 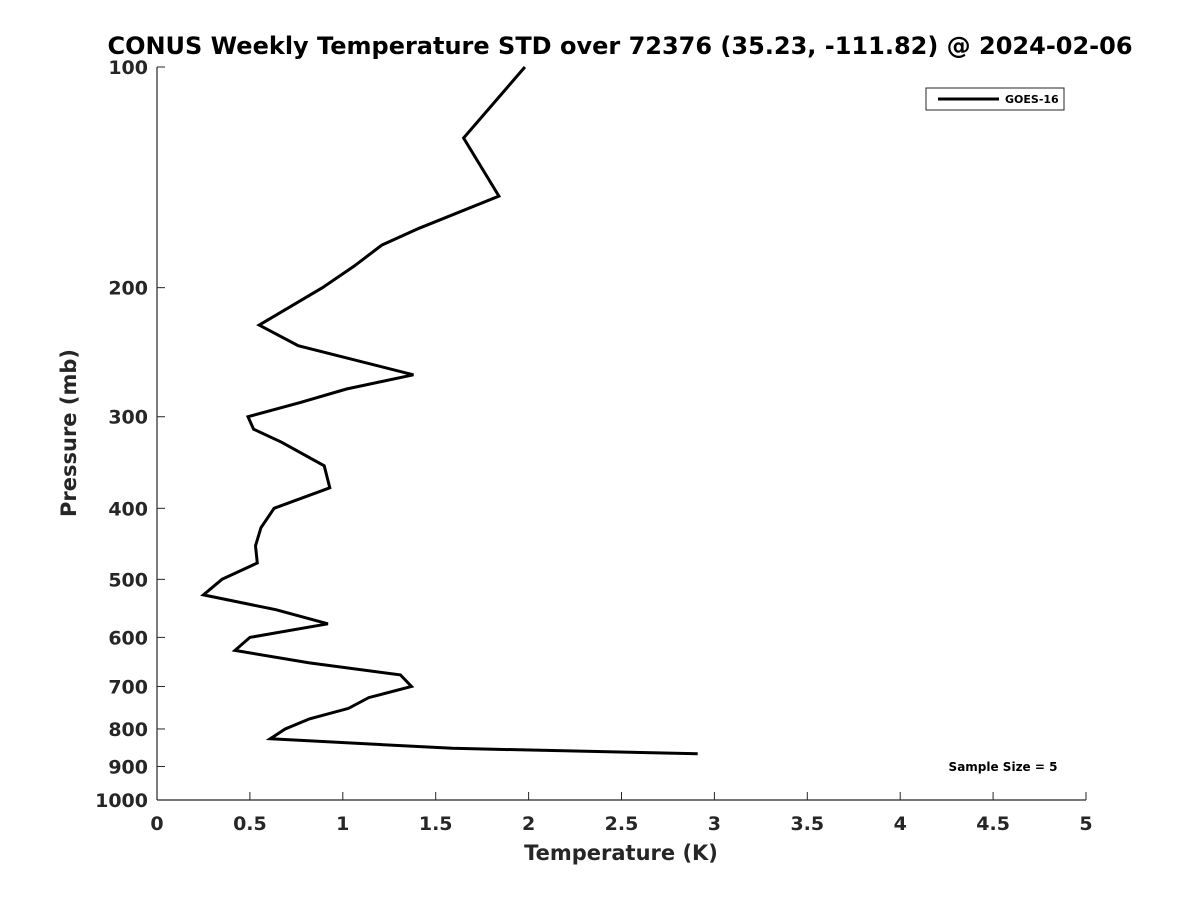 What do you see at coordinates (128, 767) in the screenshot?
I see `y-tick-label: 900` at bounding box center [128, 767].